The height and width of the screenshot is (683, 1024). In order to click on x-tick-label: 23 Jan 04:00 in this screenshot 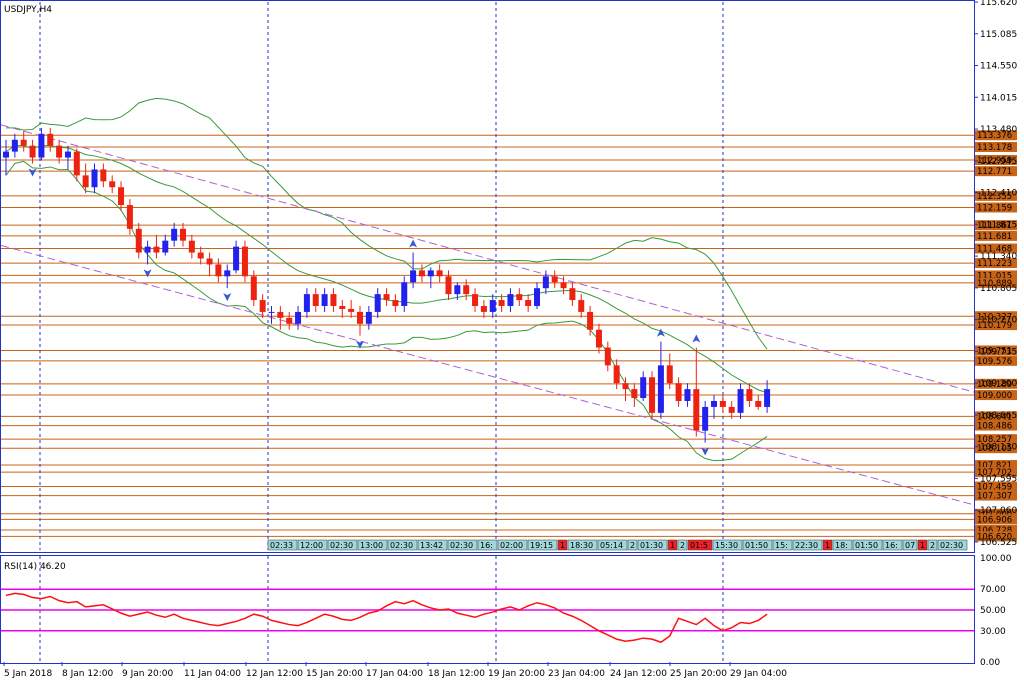, I will do `click(576, 674)`.